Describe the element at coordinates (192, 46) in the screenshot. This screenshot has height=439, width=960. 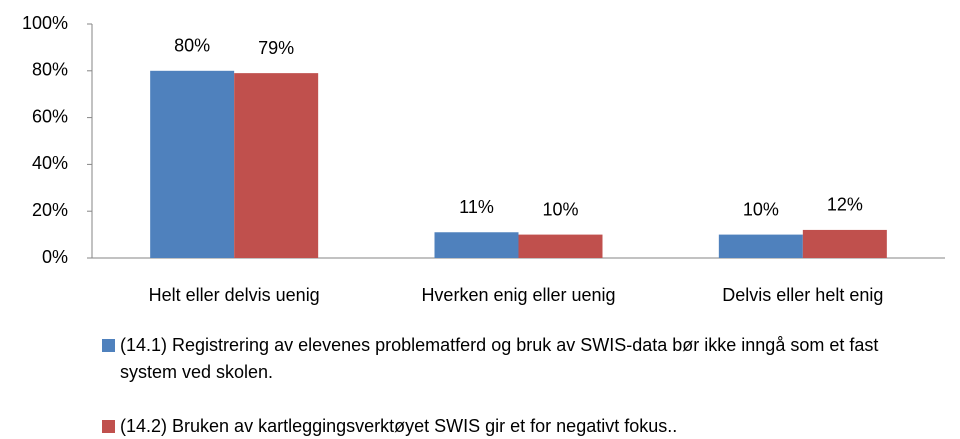
I see `value-label: 80%` at that location.